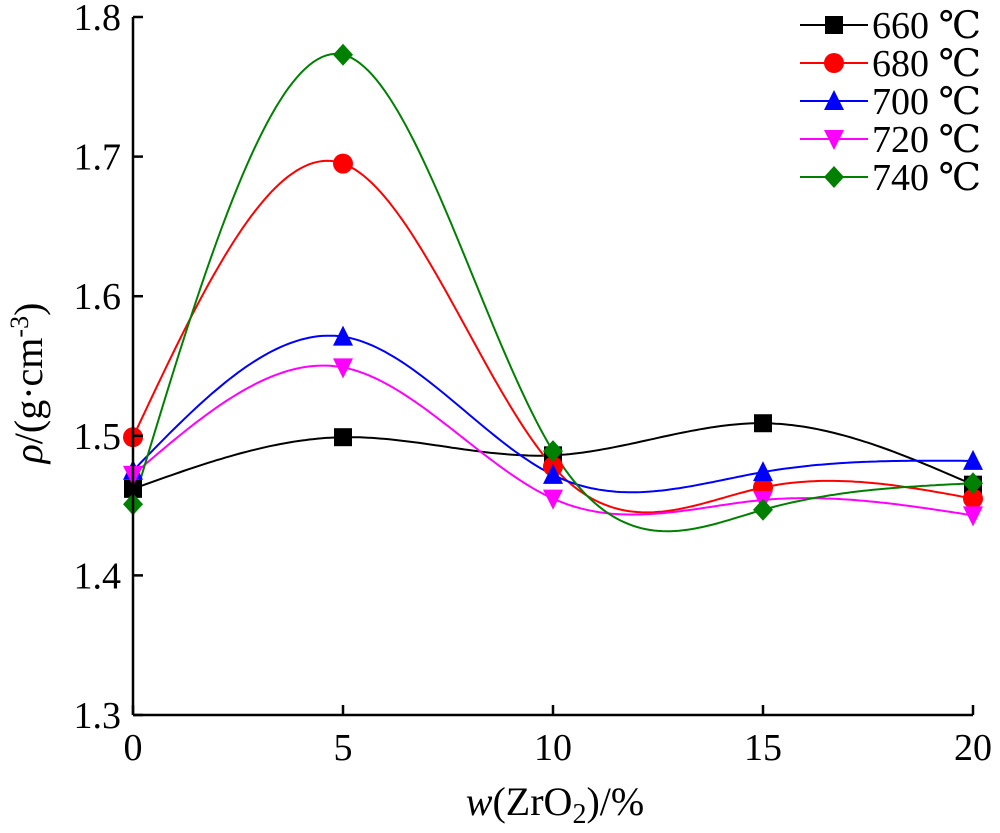 This screenshot has width=1000, height=833. I want to click on y-axis-title-prefix: ρ, so click(28, 454).